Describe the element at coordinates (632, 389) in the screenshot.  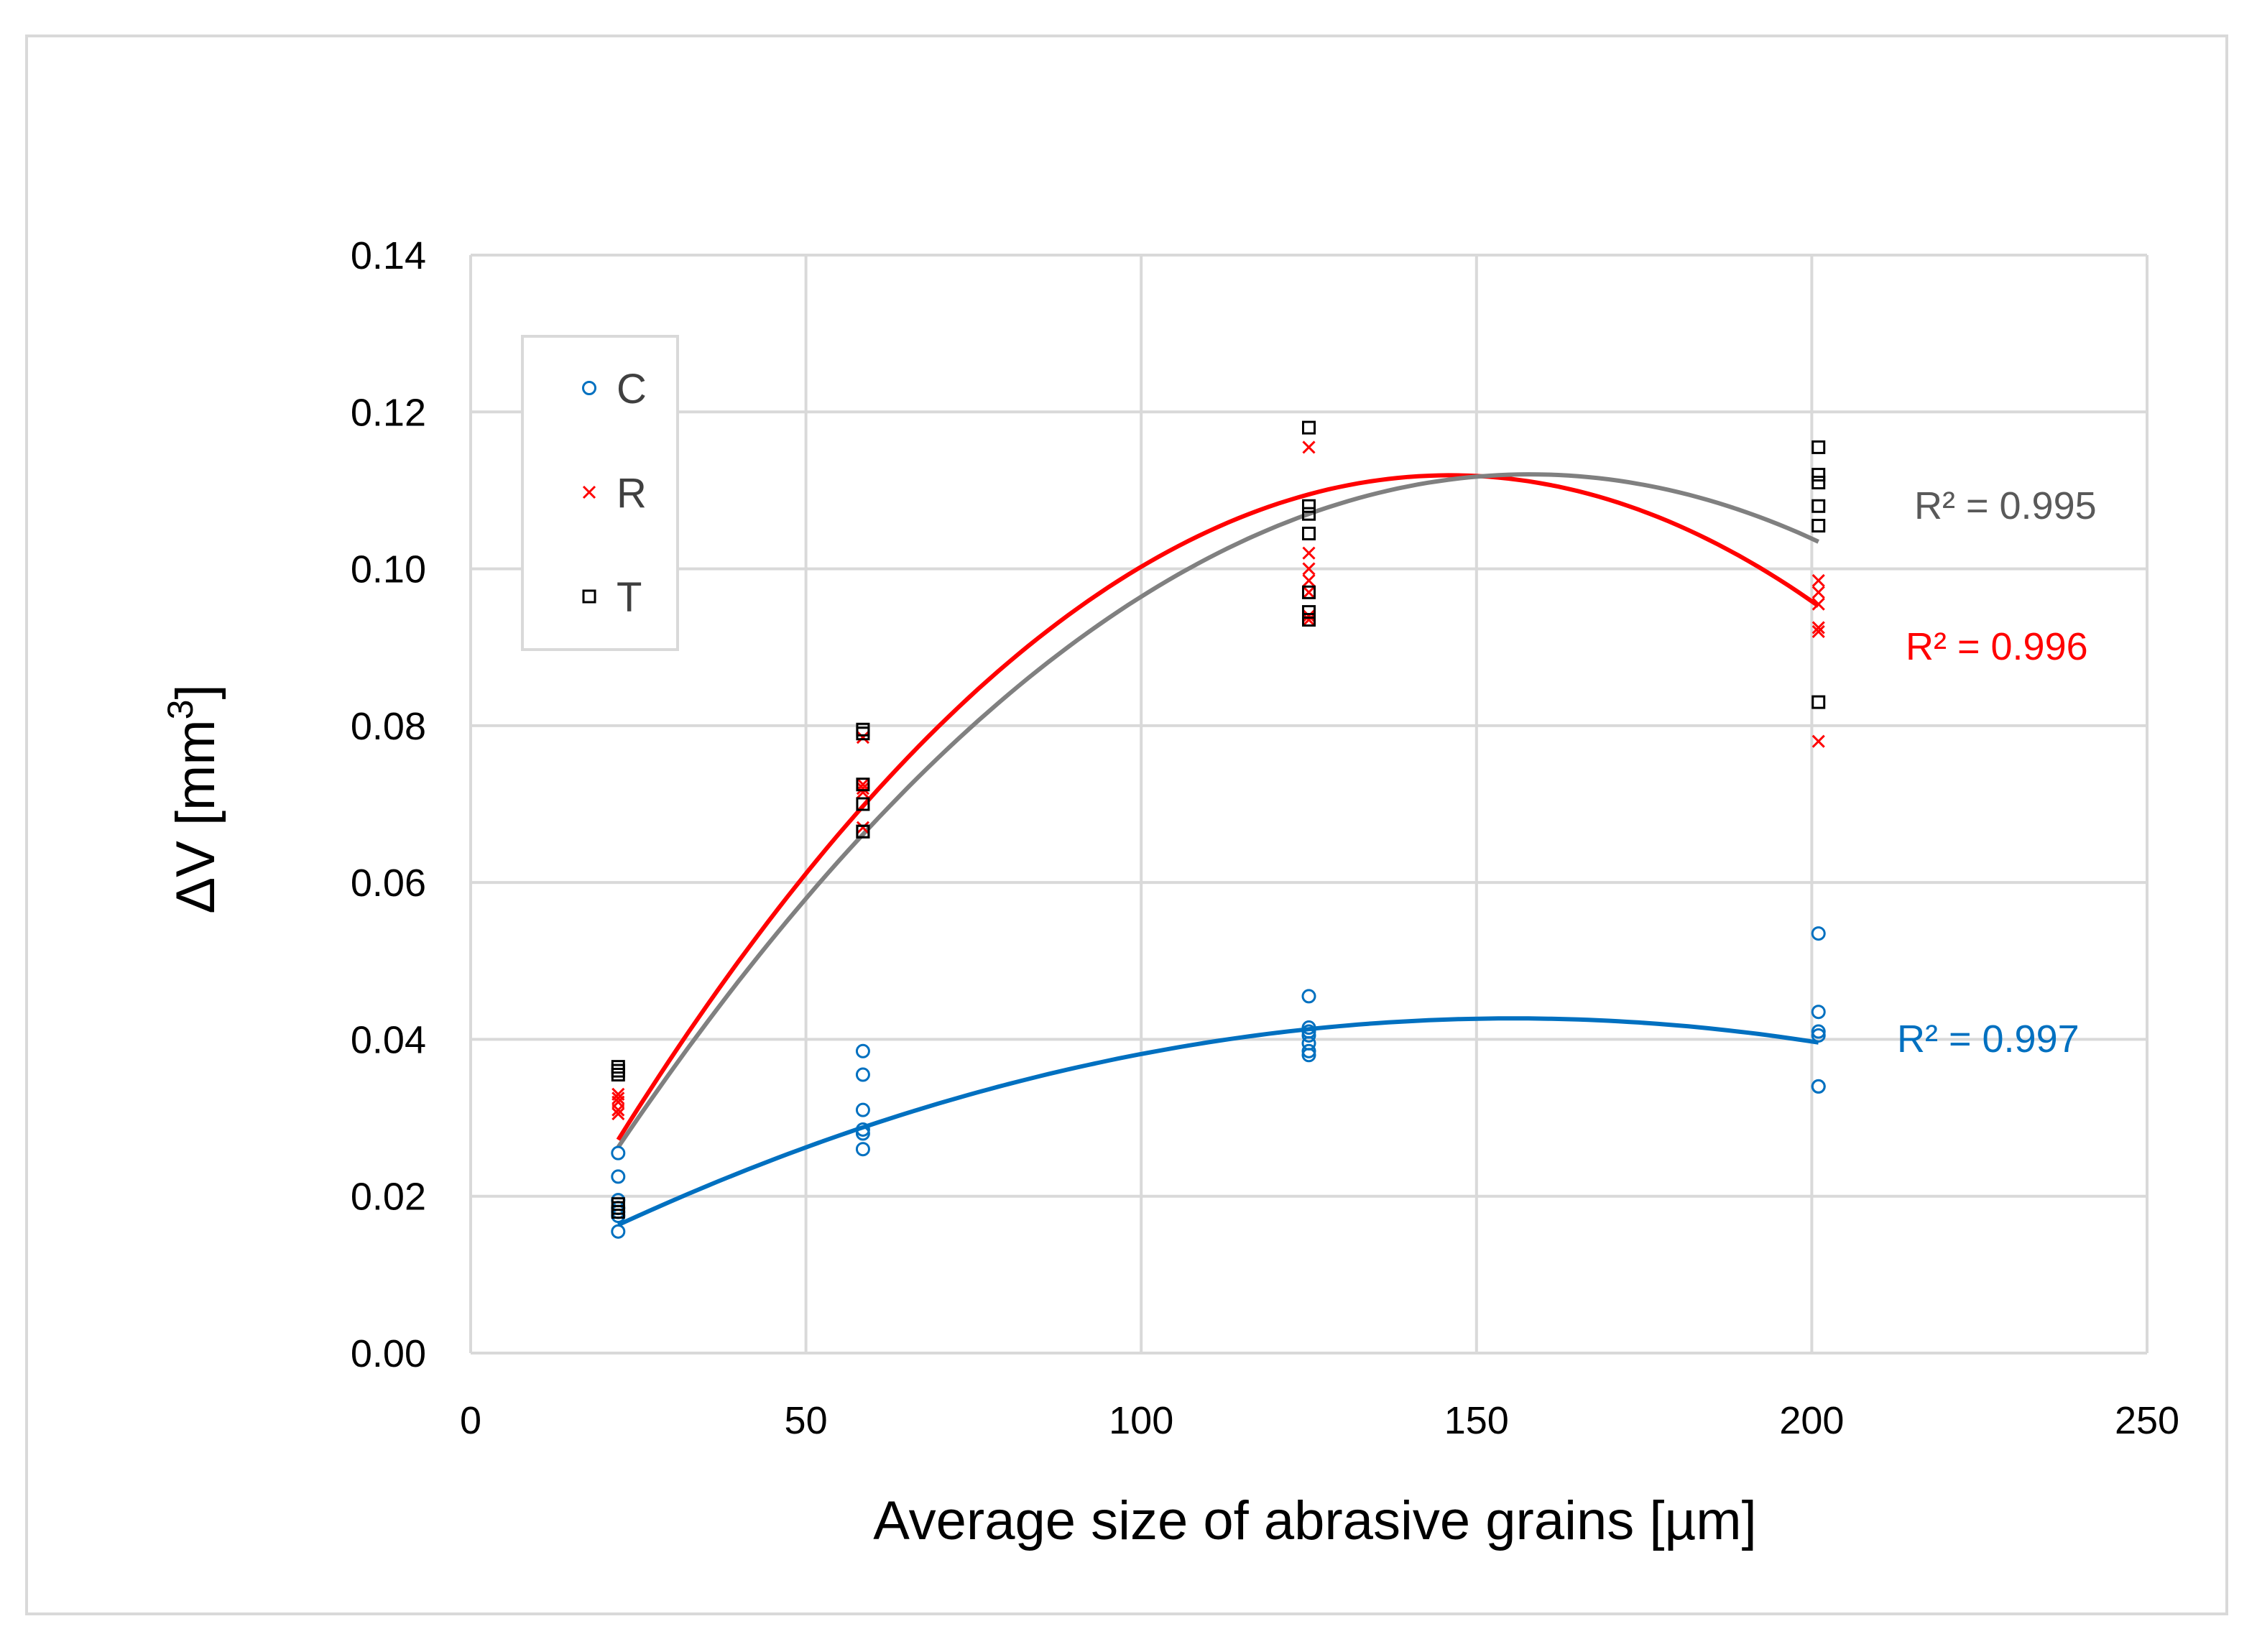
I see `legend-label-c: C` at that location.